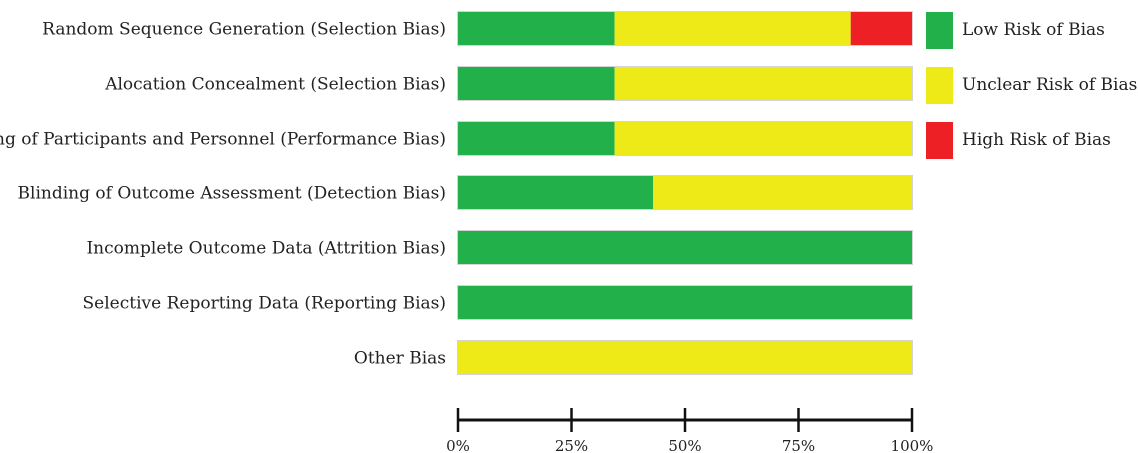 This screenshot has width=1138, height=453. I want to click on x-tick-label: 75%, so click(798, 445).